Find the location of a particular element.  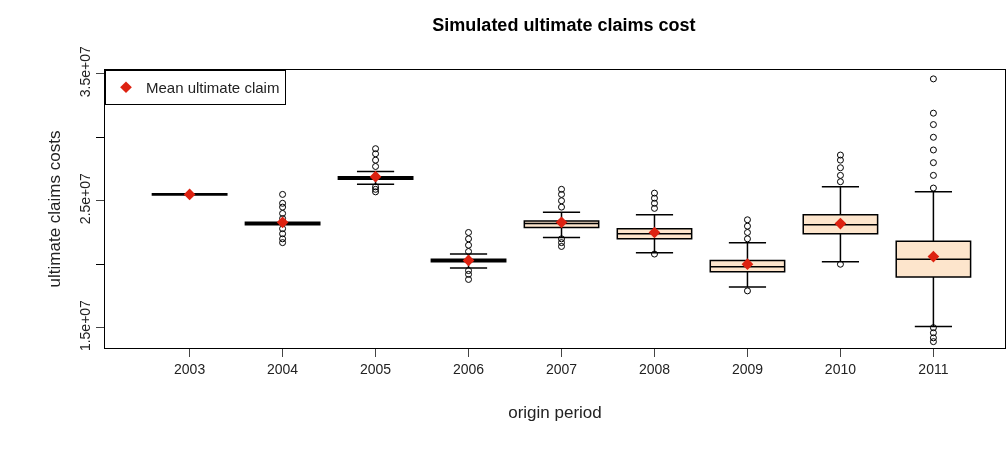

y-tick-label: 3.5e+07 is located at coordinates (85, 72).